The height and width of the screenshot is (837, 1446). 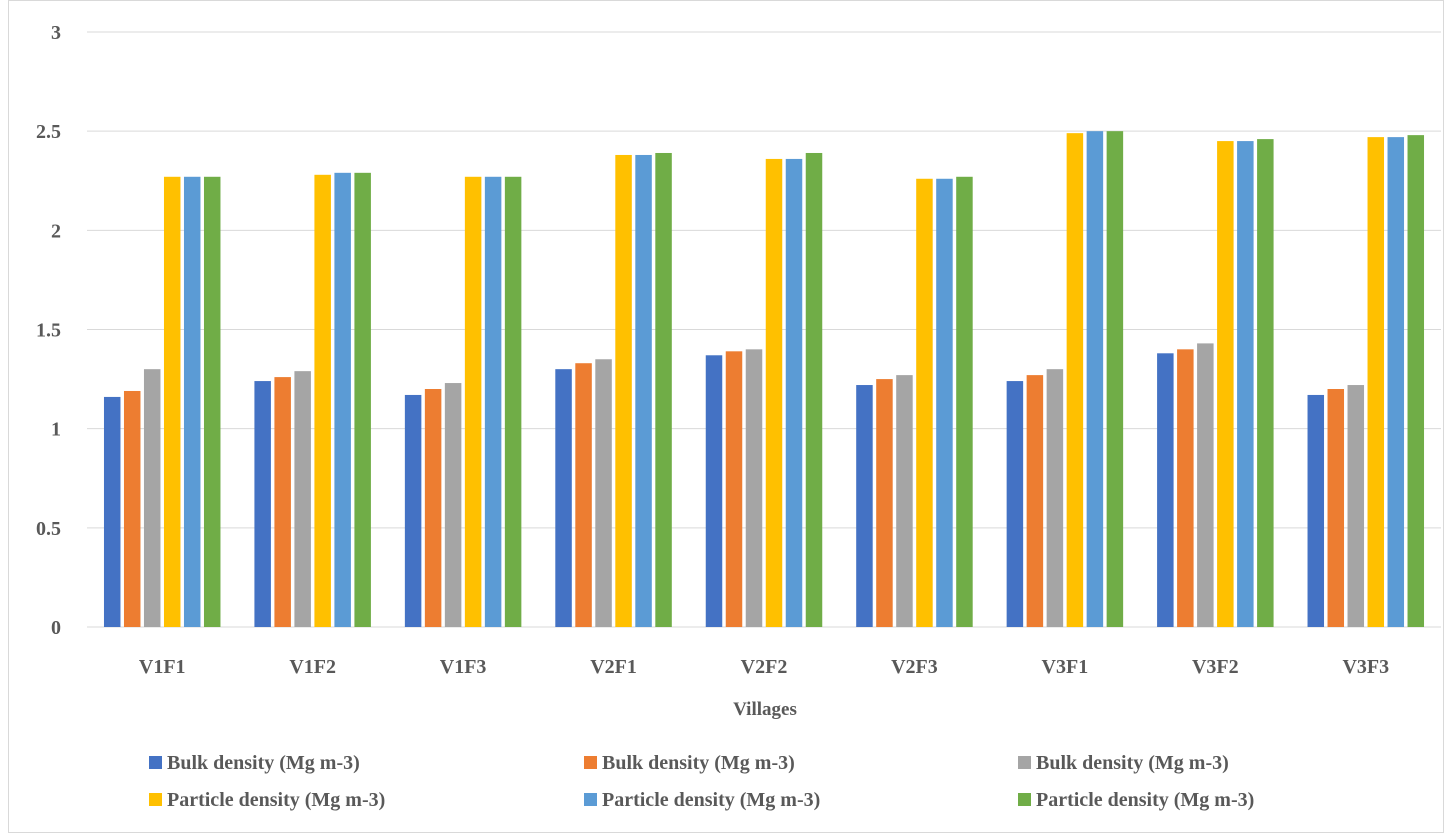 I want to click on x-tick-label: V2F2, so click(x=764, y=667).